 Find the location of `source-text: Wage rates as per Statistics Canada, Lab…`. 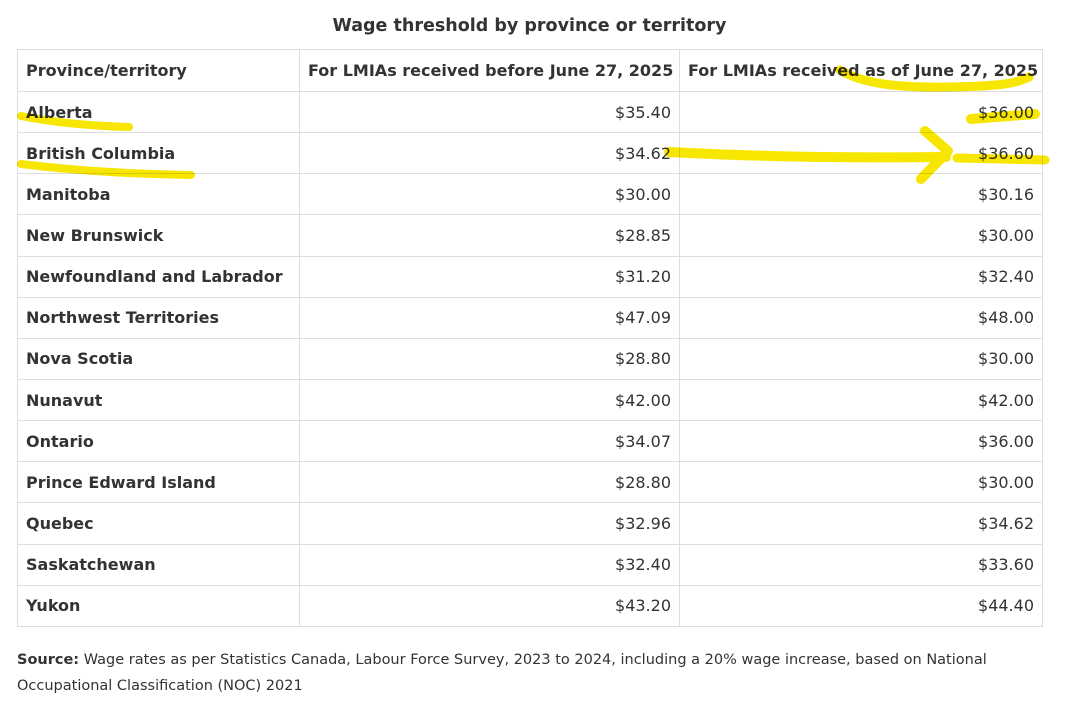

source-text: Wage rates as per Statistics Canada, Lab… is located at coordinates (502, 673).